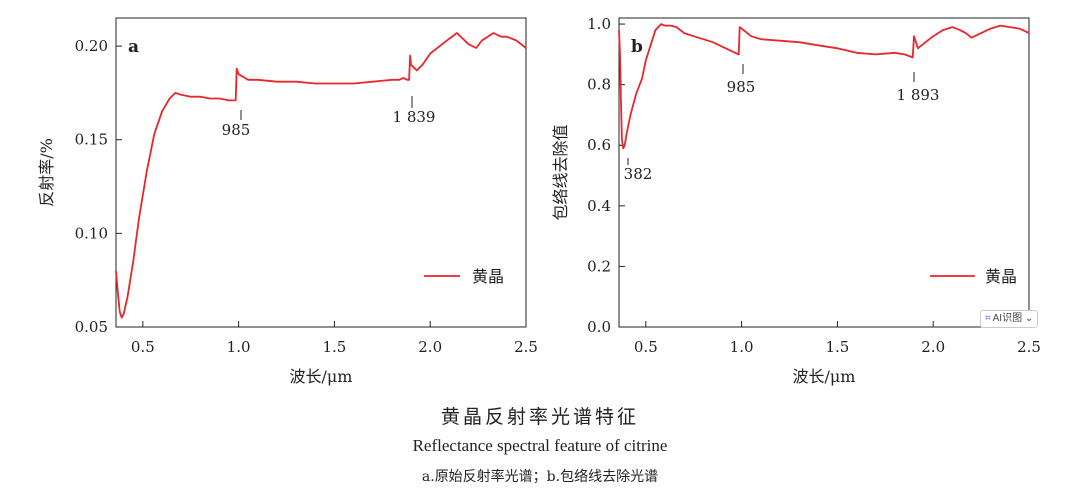 The width and height of the screenshot is (1080, 498). Describe the element at coordinates (599, 206) in the screenshot. I see `panel-b-ytick-label: 0.4` at that location.